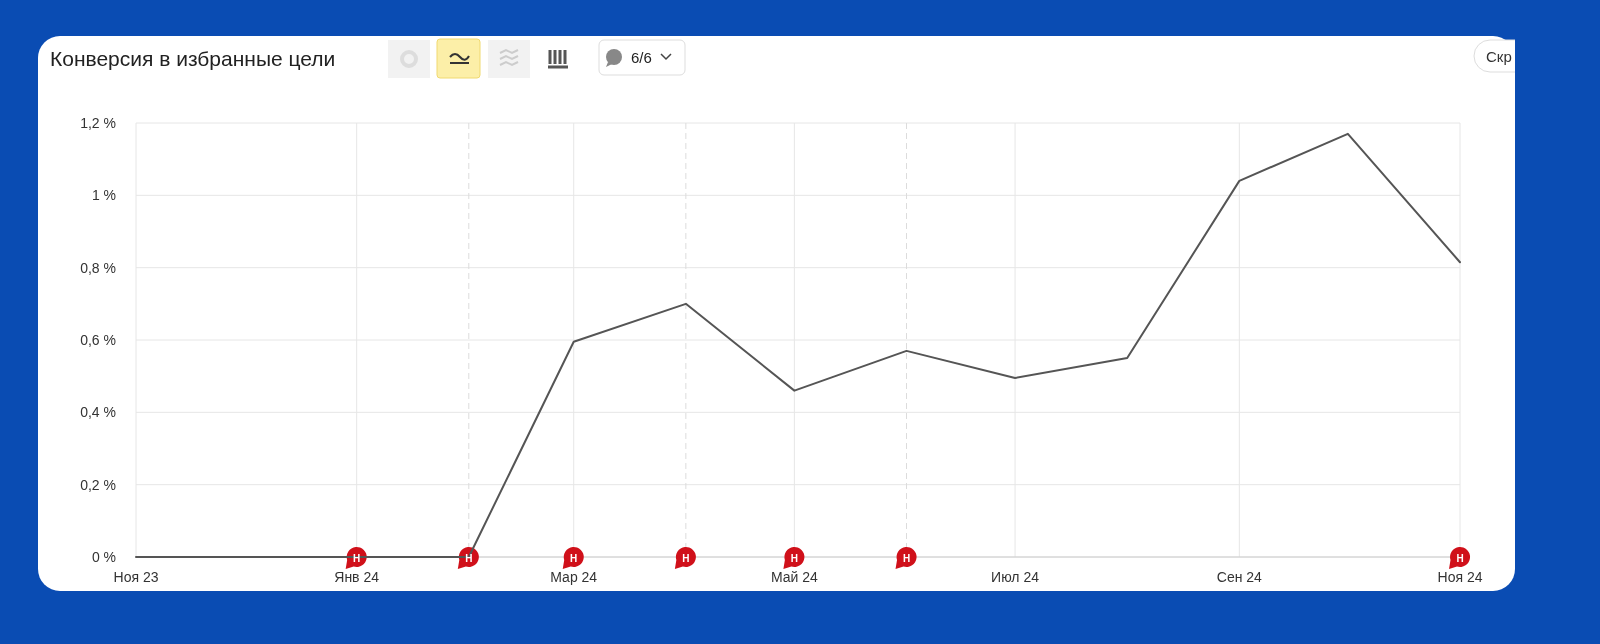 This screenshot has height=644, width=1600. Describe the element at coordinates (641, 57) in the screenshot. I see `text: 6/6` at that location.